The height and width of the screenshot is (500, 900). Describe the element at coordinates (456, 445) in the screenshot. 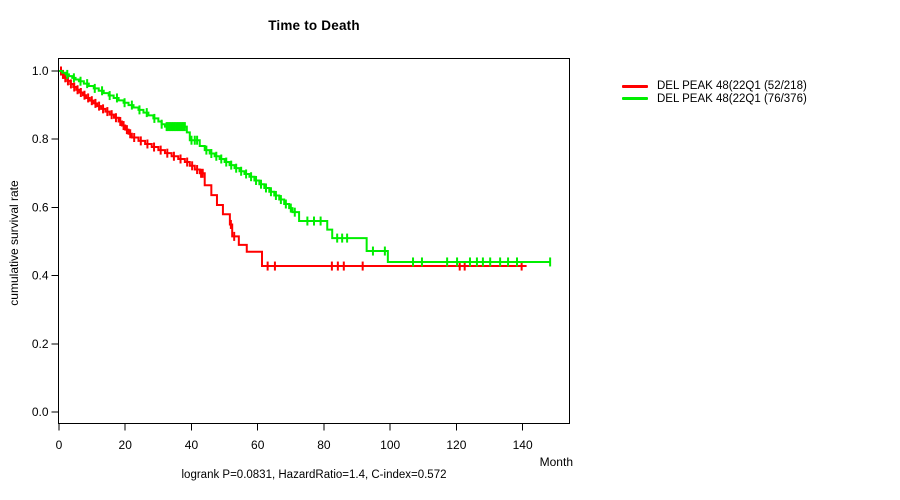

I see `x-tick-label: 120` at that location.